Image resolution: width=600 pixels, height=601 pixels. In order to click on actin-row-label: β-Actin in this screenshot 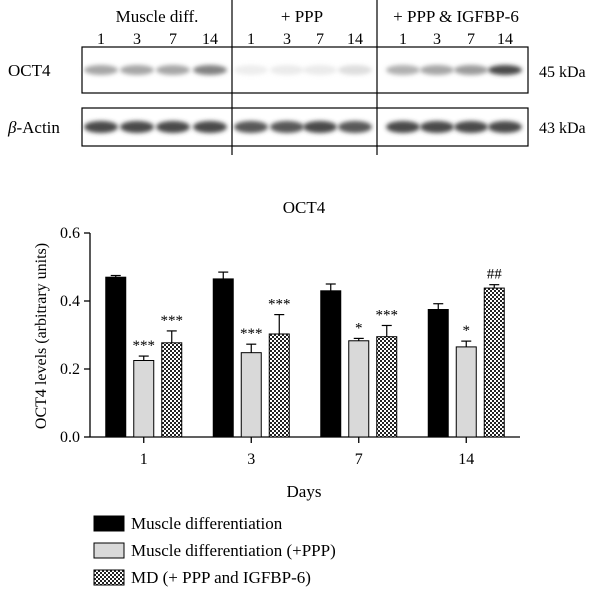, I will do `click(33, 127)`.